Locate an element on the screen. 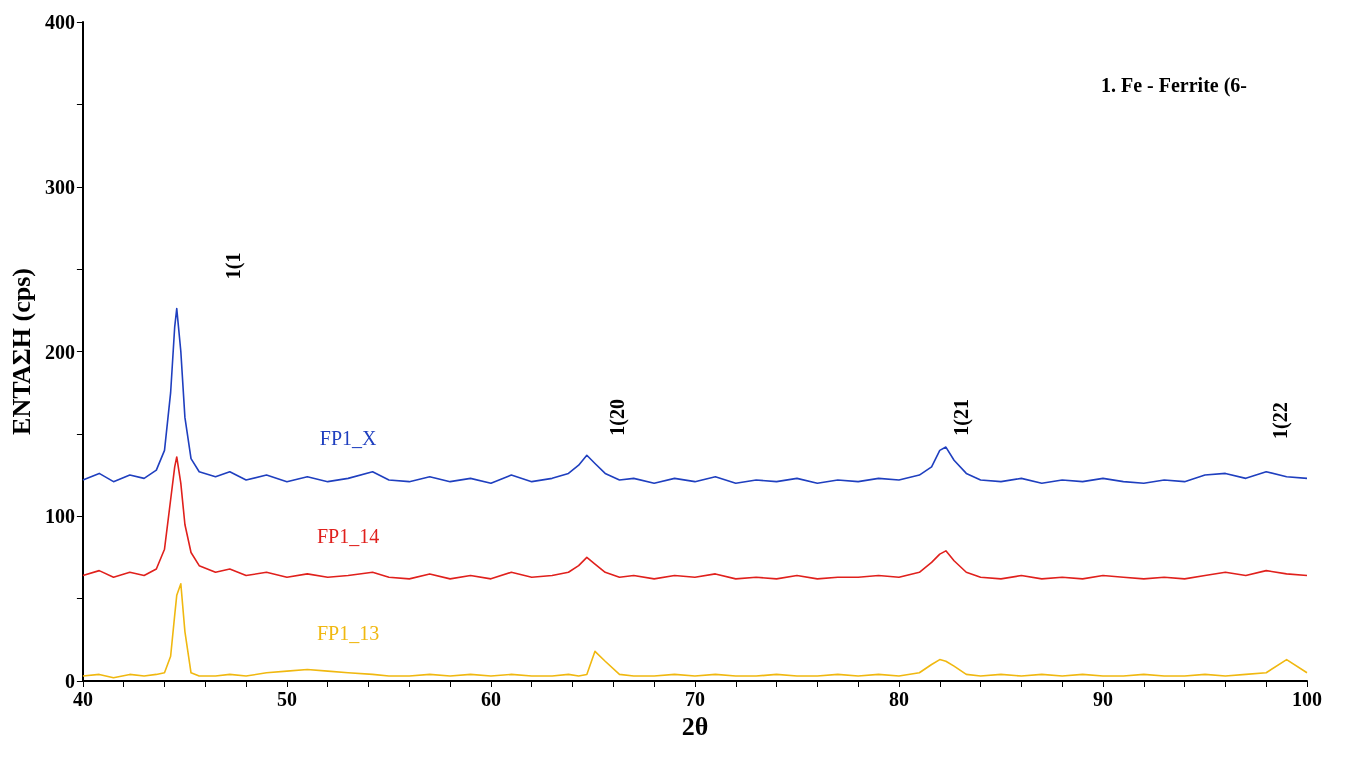 This screenshot has width=1347, height=758. y-tick-label: 400 is located at coordinates (59, 22).